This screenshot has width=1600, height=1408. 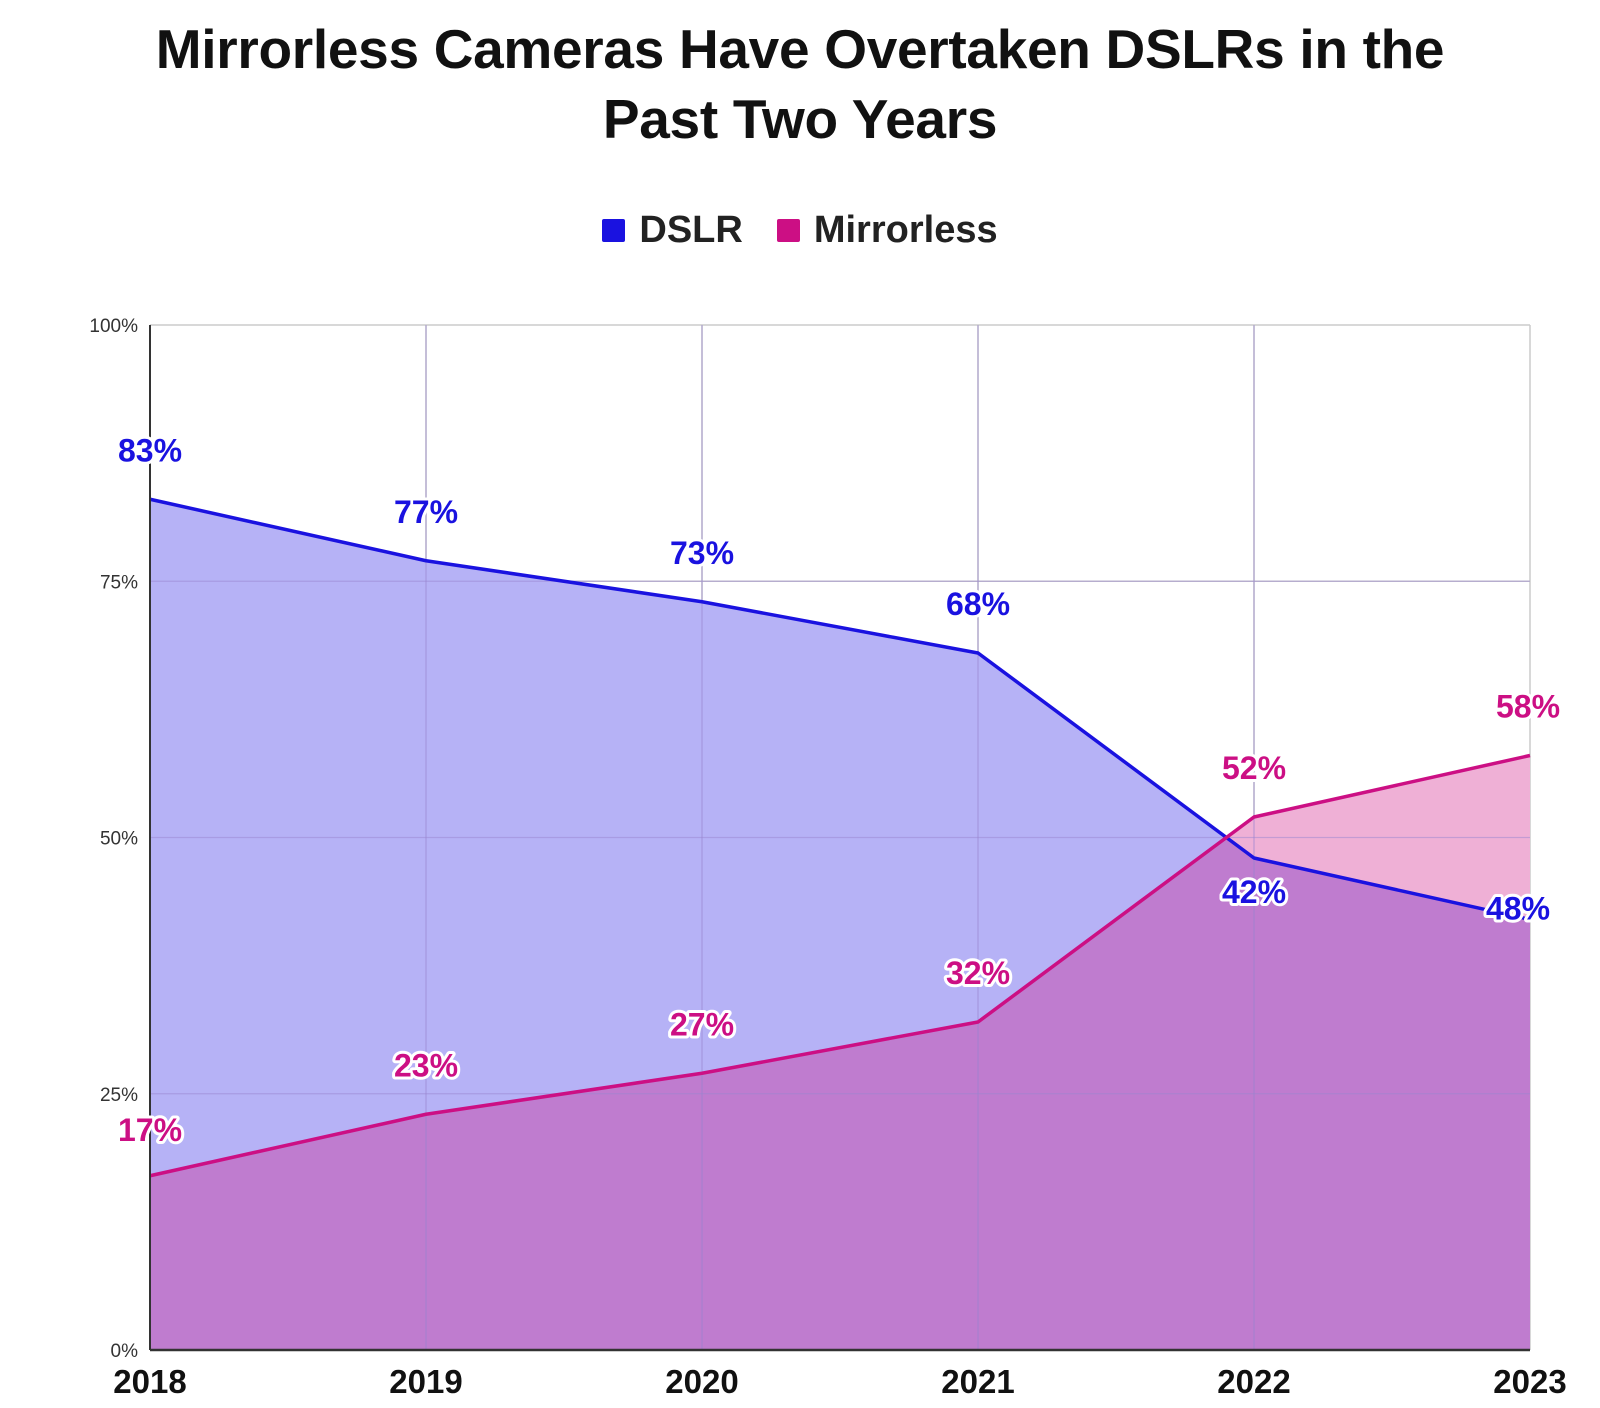 I want to click on data-label-dslr: 77%, so click(x=426, y=512).